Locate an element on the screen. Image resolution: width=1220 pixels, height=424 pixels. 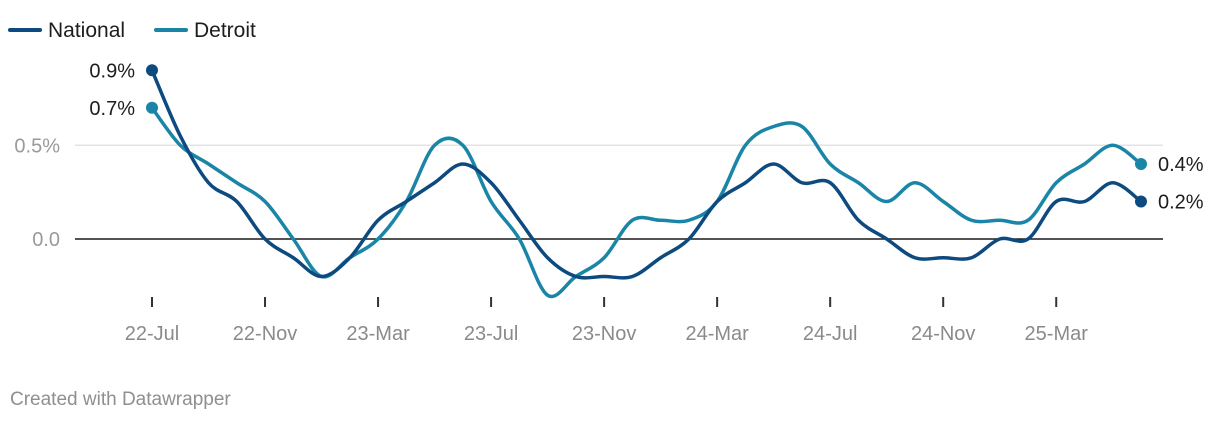
x-tick-label: 24-Mar is located at coordinates (717, 334).